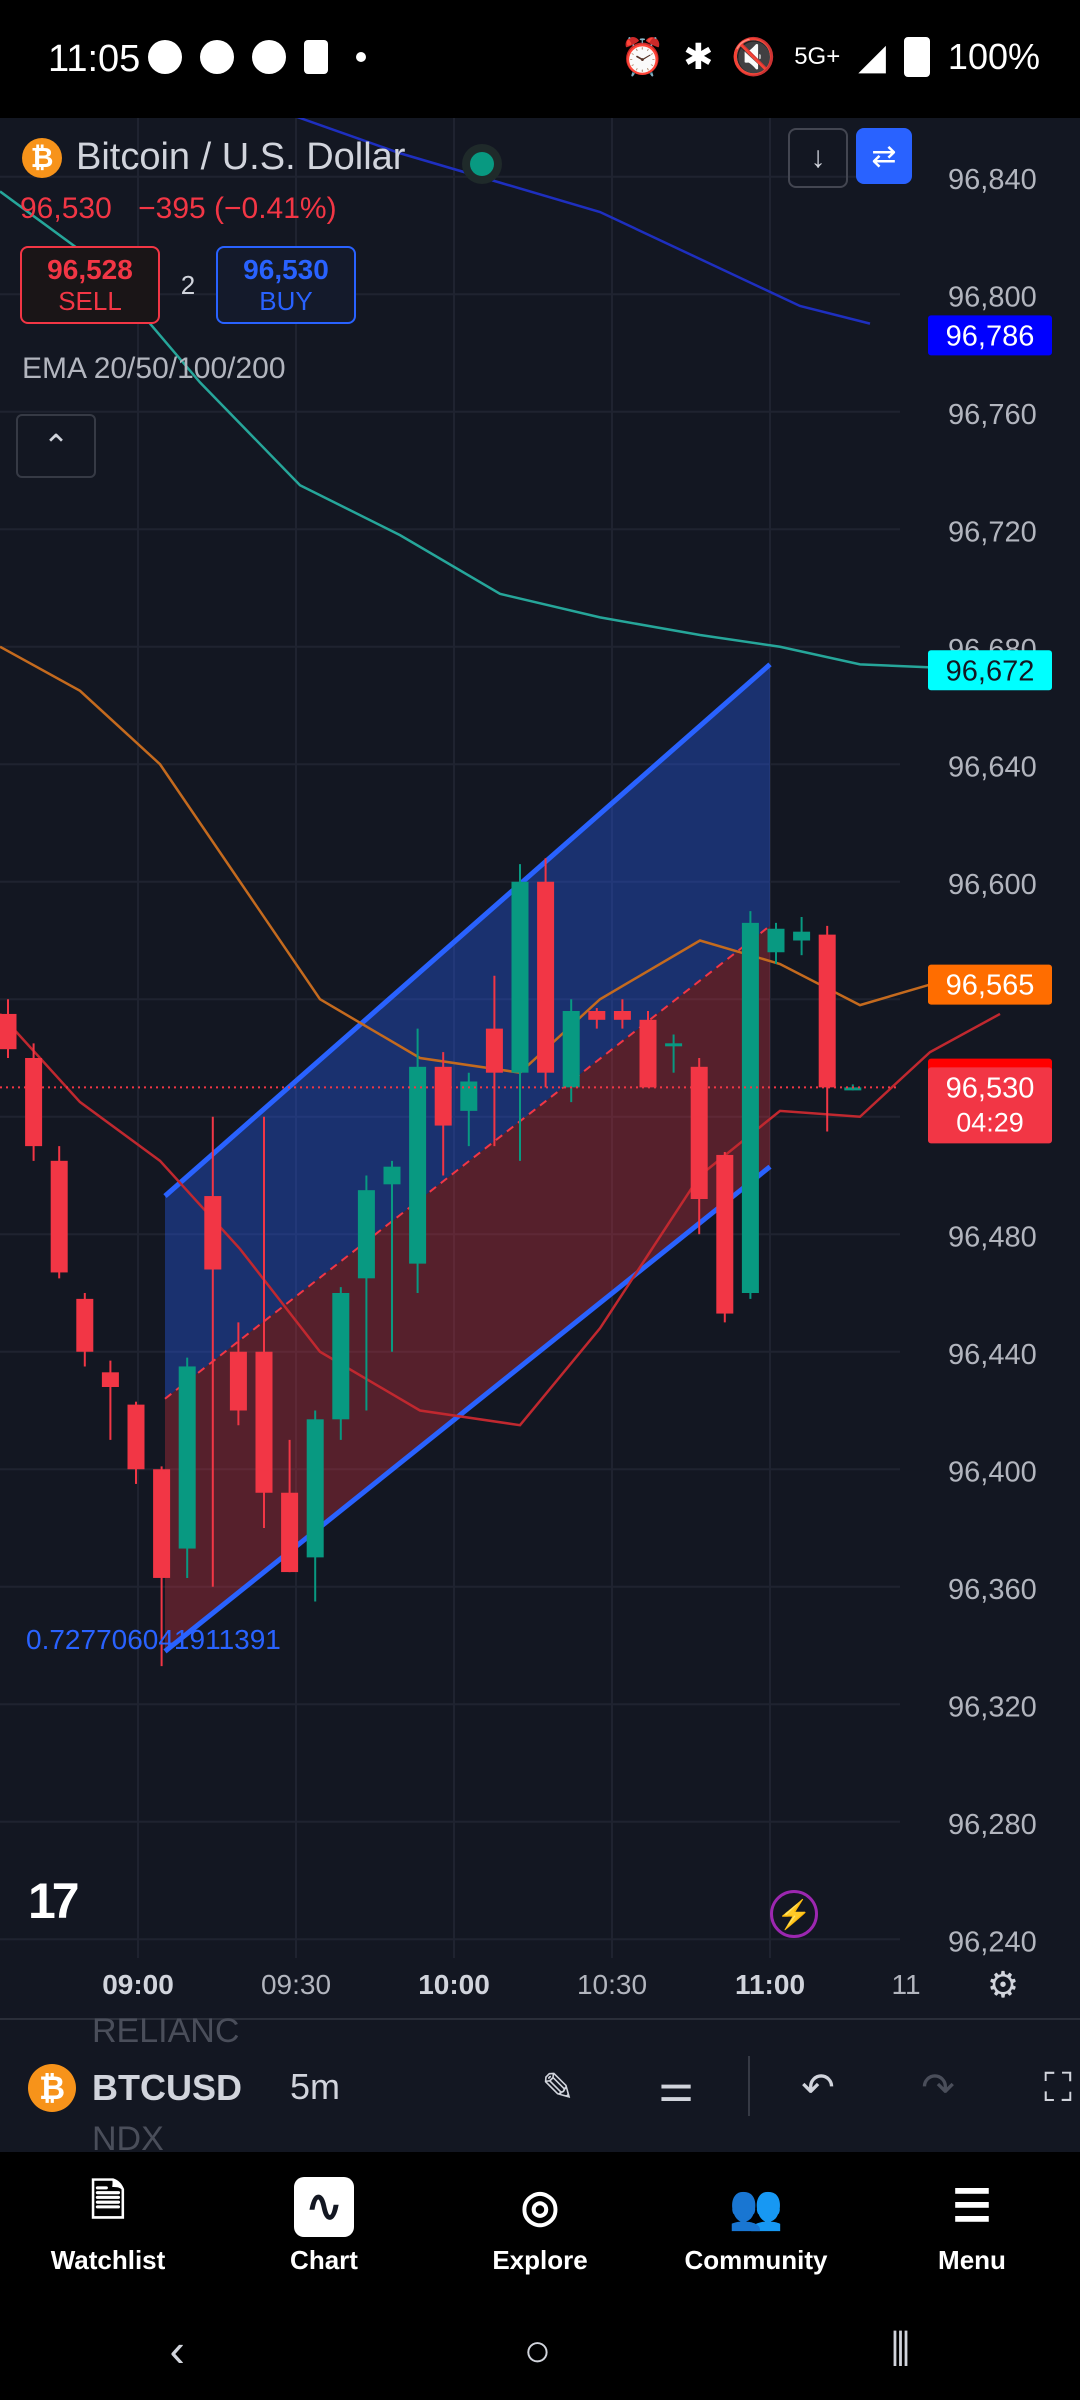  I want to click on channel-upper-line, so click(467, 930).